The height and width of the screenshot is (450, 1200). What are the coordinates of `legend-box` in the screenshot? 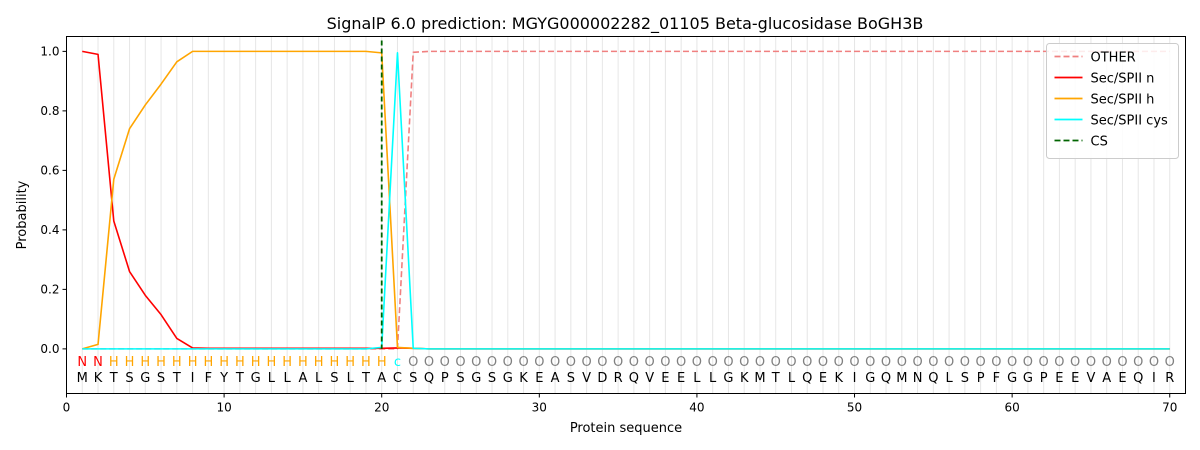 It's located at (1112, 101).